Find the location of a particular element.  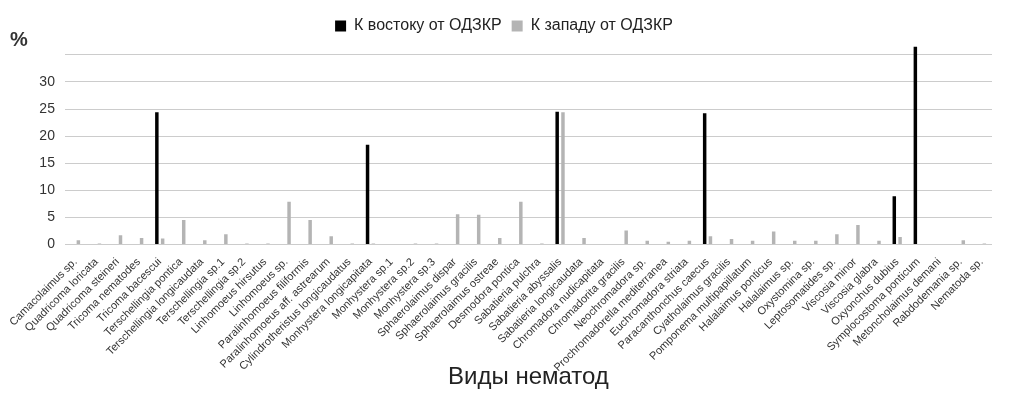

y-tick-label: 10 is located at coordinates (47, 189).